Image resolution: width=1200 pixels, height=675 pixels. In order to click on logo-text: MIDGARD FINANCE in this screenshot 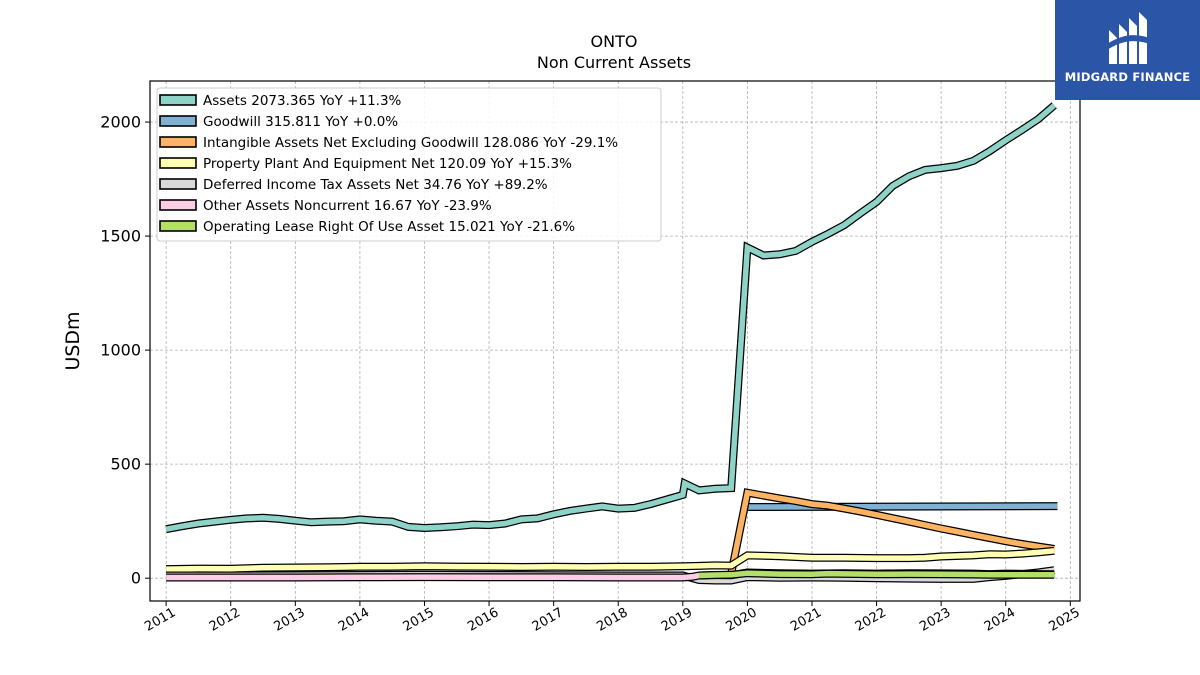, I will do `click(1127, 77)`.